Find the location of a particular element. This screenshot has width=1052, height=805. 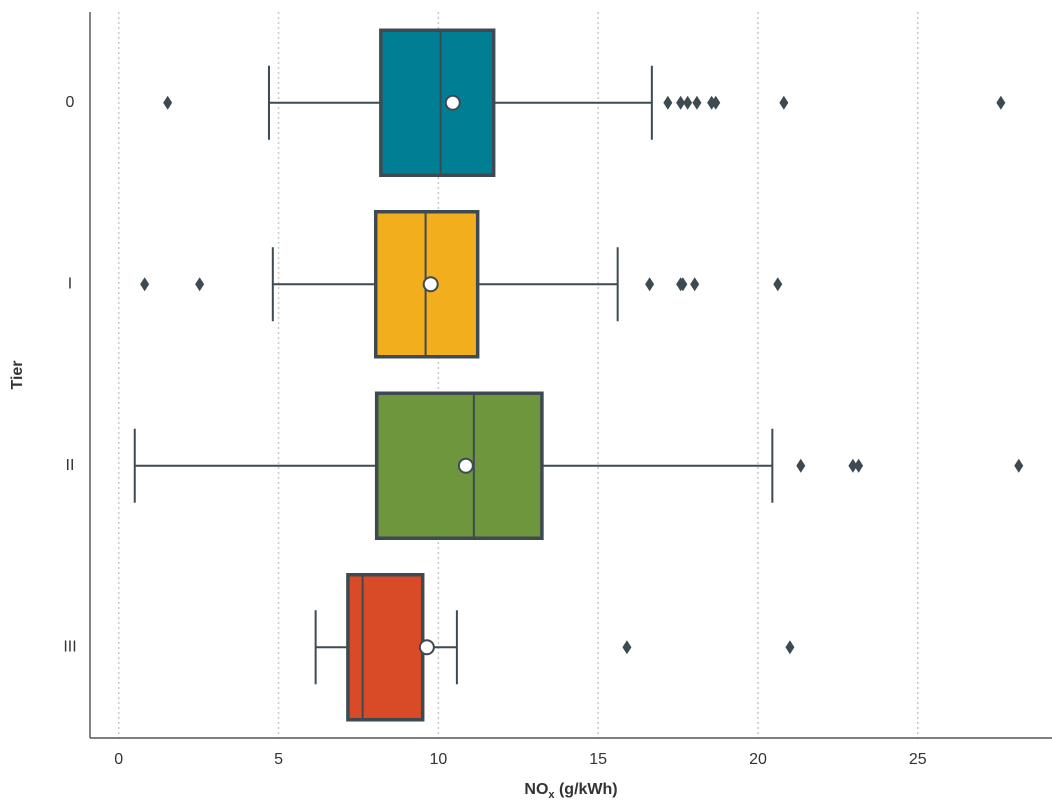

x-tick-label: 10 is located at coordinates (438, 759).